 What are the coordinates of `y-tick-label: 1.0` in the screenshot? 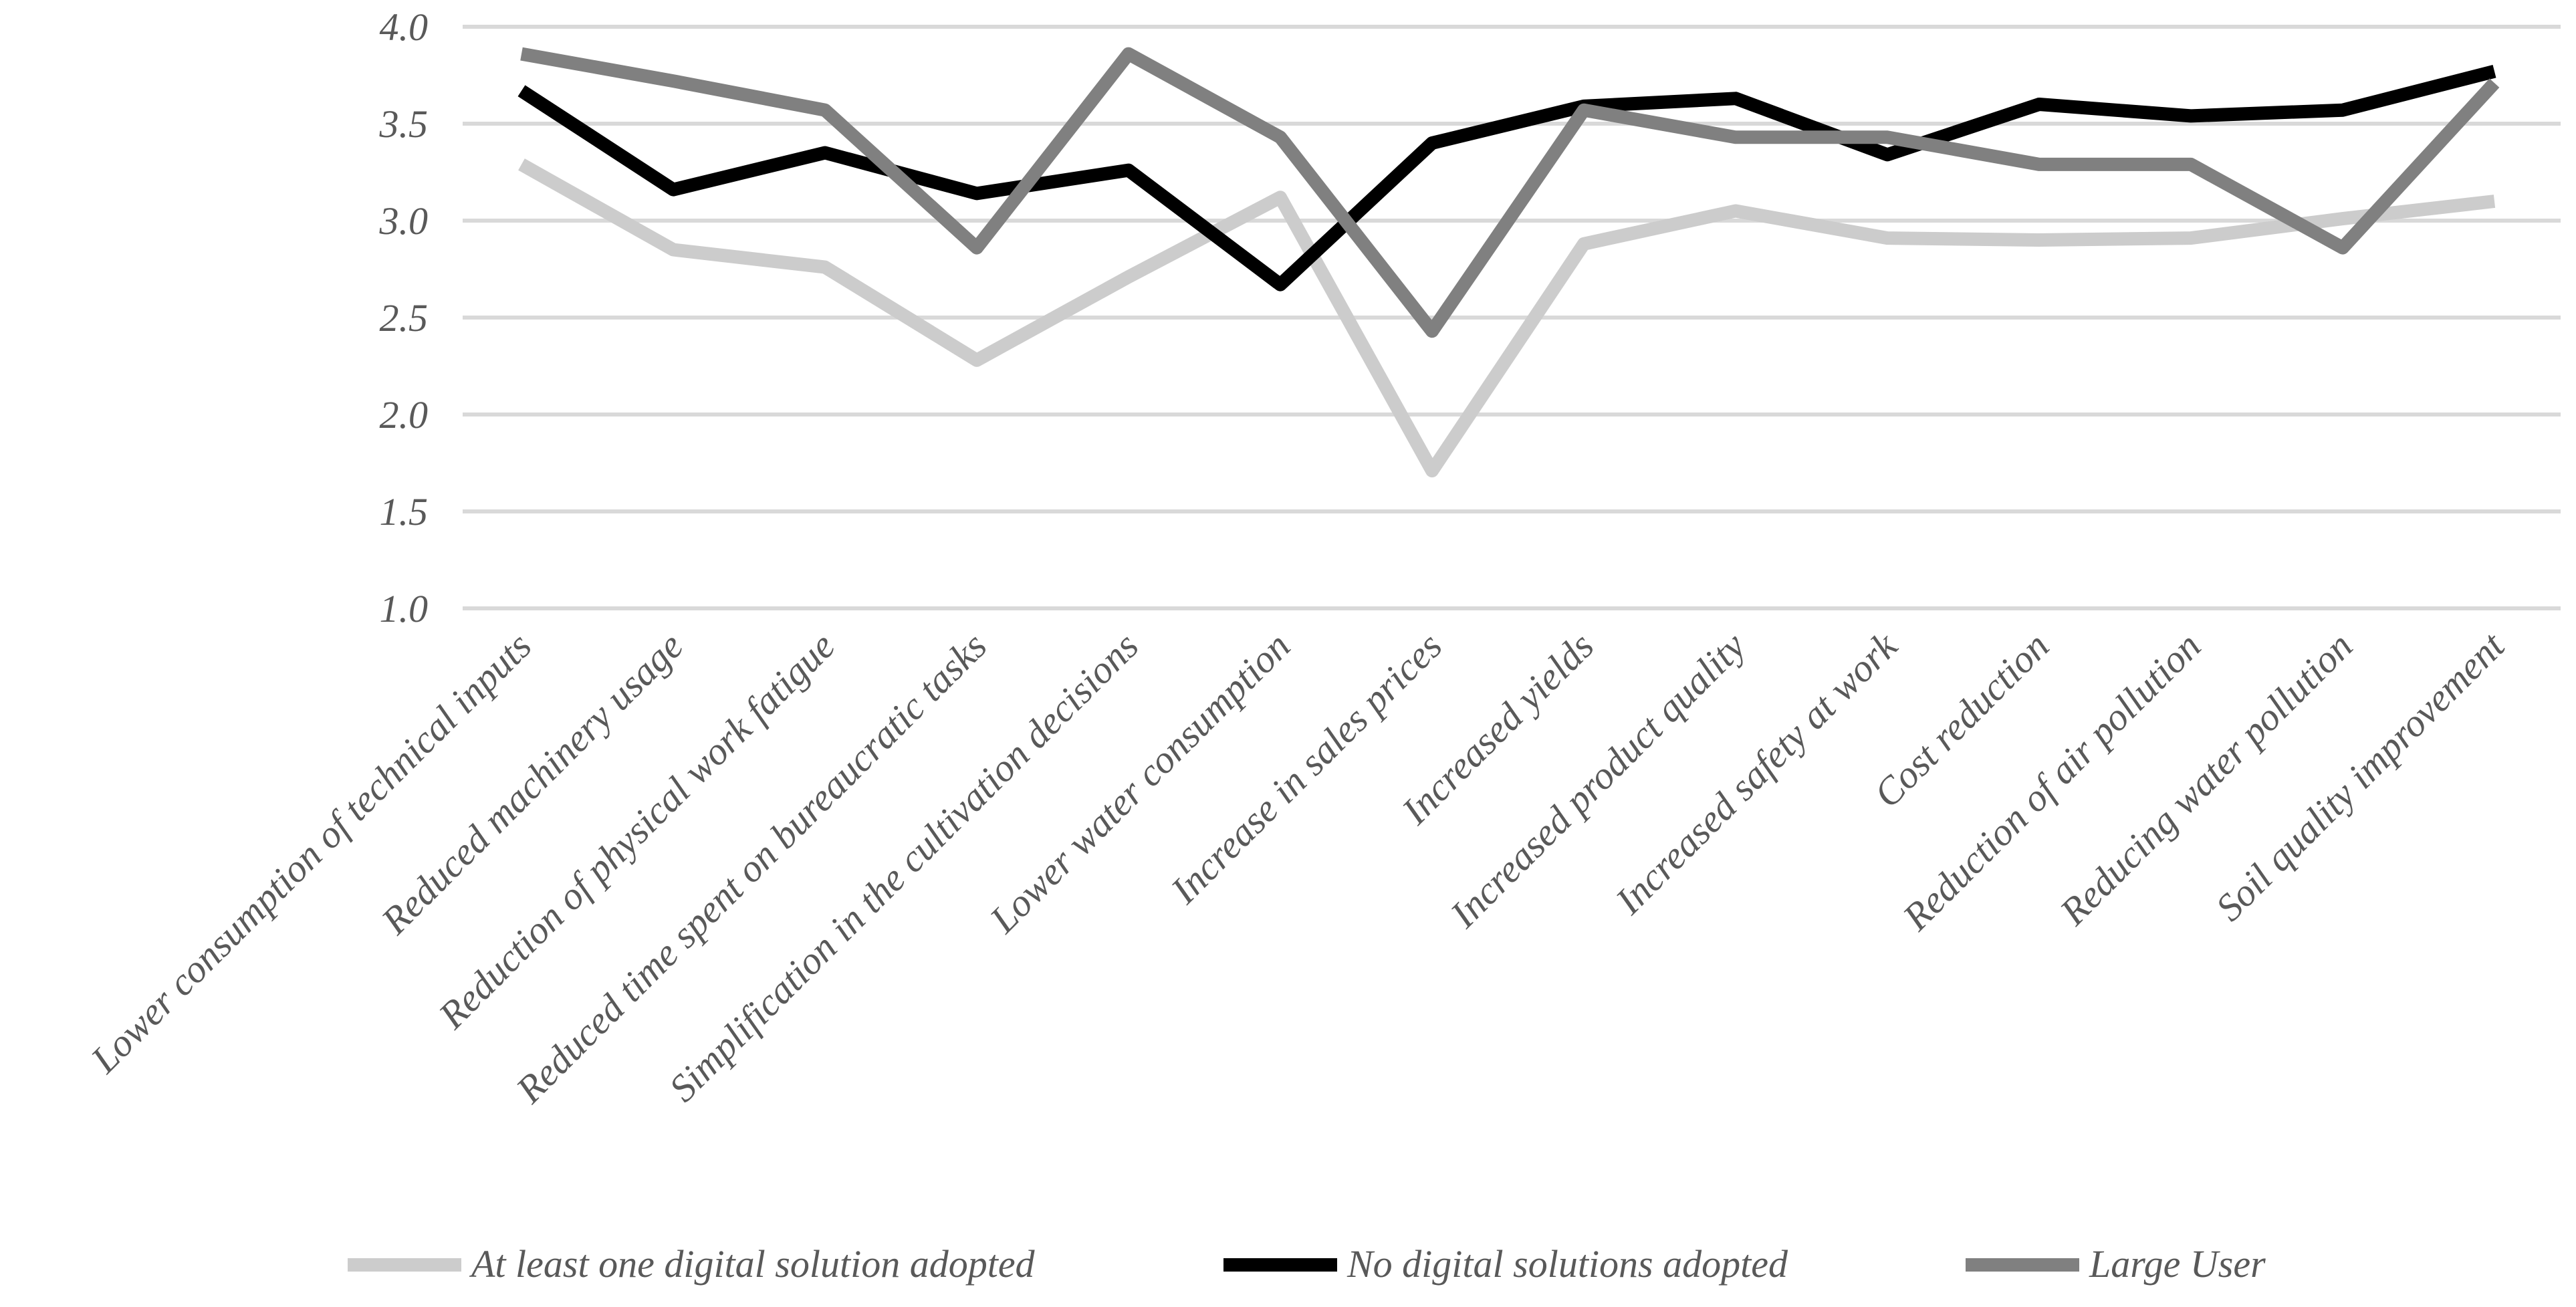 It's located at (404, 608).